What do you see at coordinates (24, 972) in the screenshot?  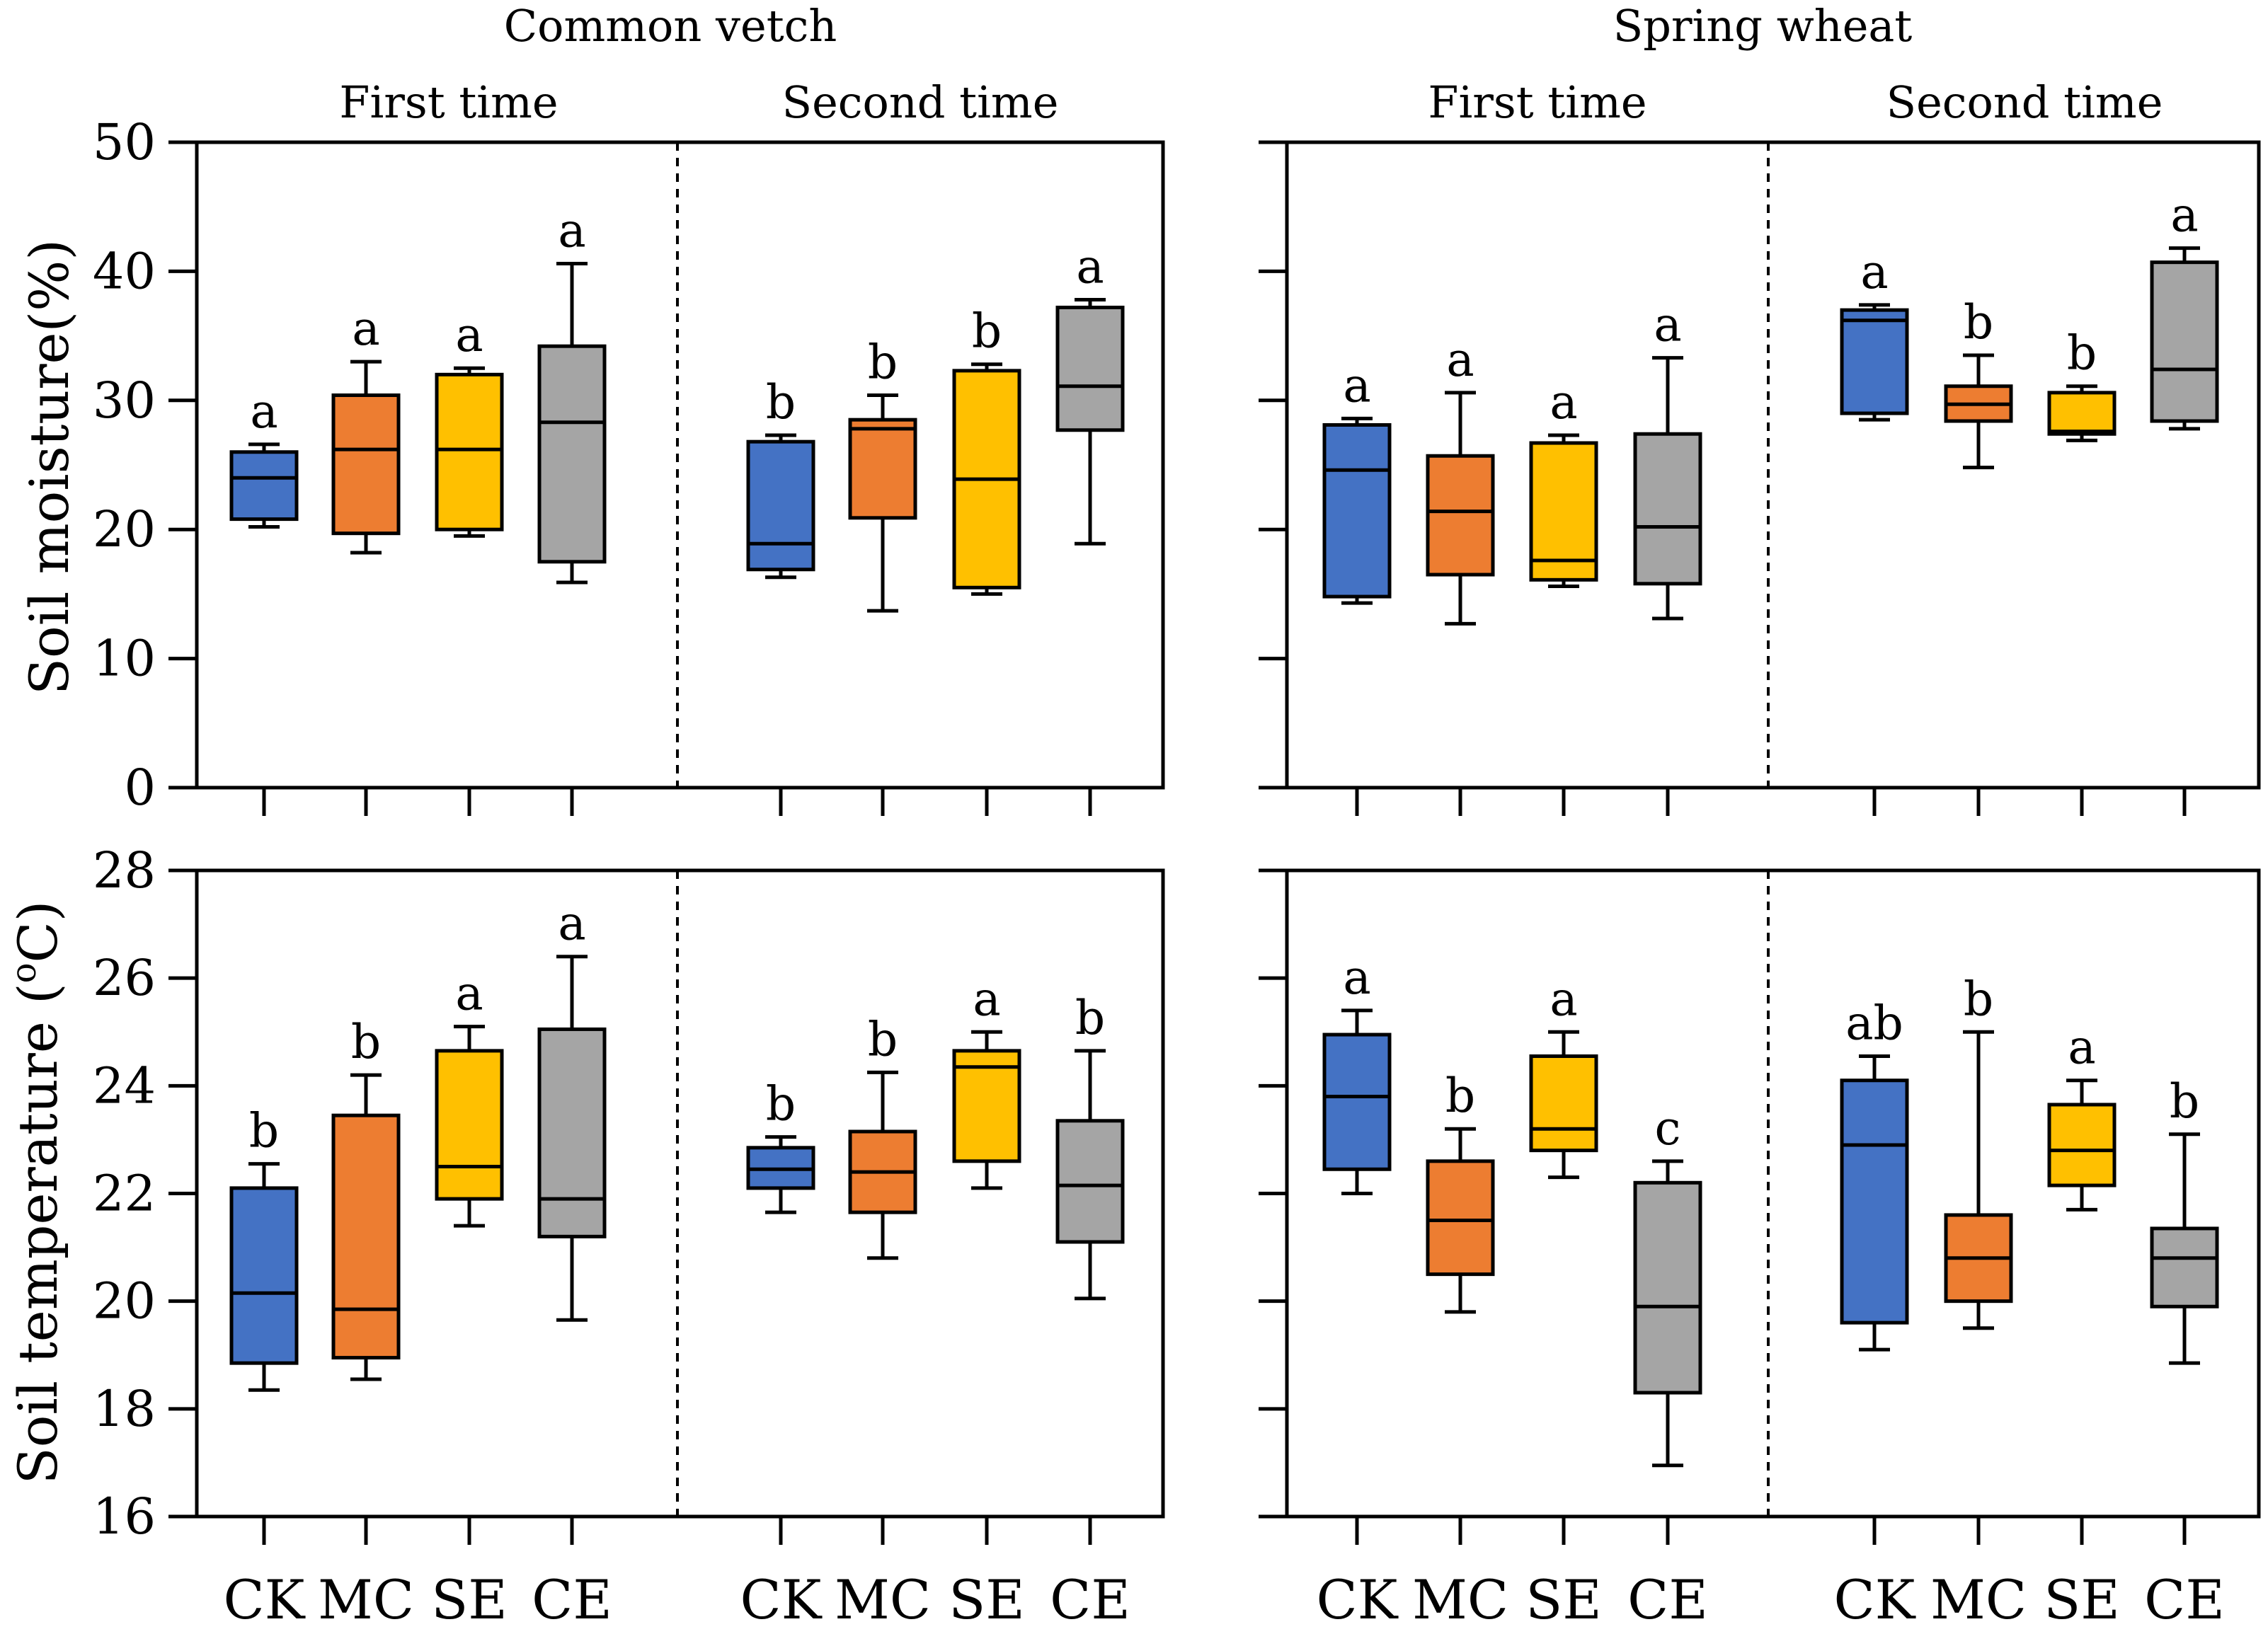 I see `temp-label-superscript: o` at bounding box center [24, 972].